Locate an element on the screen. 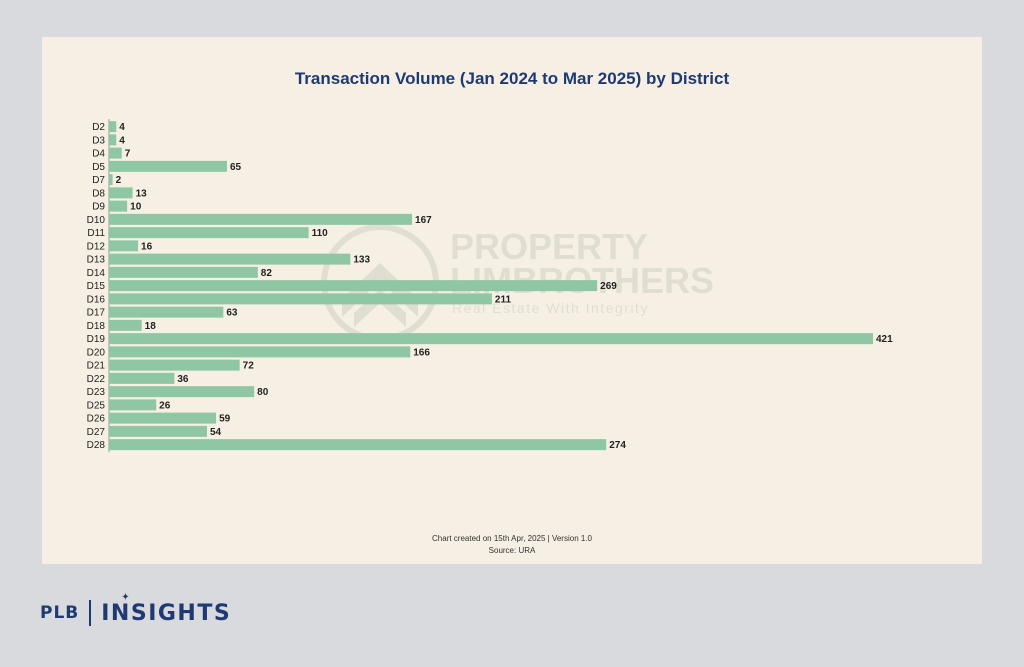  value-label-d7: 2 is located at coordinates (119, 180).